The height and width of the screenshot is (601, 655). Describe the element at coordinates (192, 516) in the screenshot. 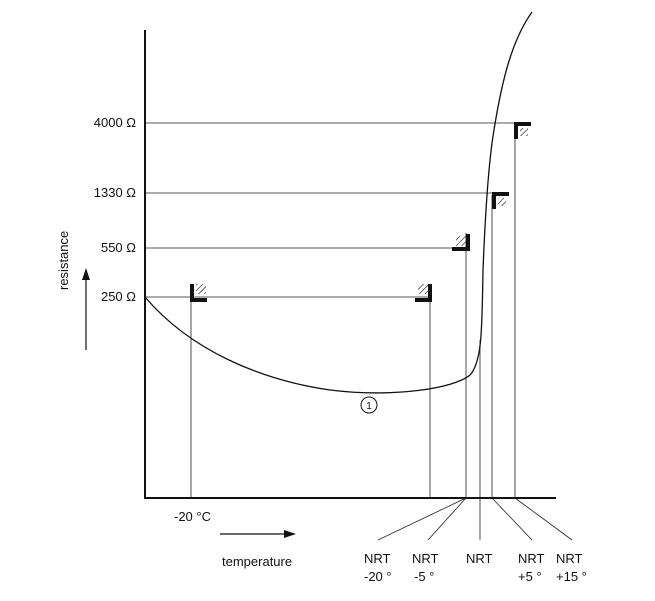

I see `temperature-mark-label: -20 °C` at that location.